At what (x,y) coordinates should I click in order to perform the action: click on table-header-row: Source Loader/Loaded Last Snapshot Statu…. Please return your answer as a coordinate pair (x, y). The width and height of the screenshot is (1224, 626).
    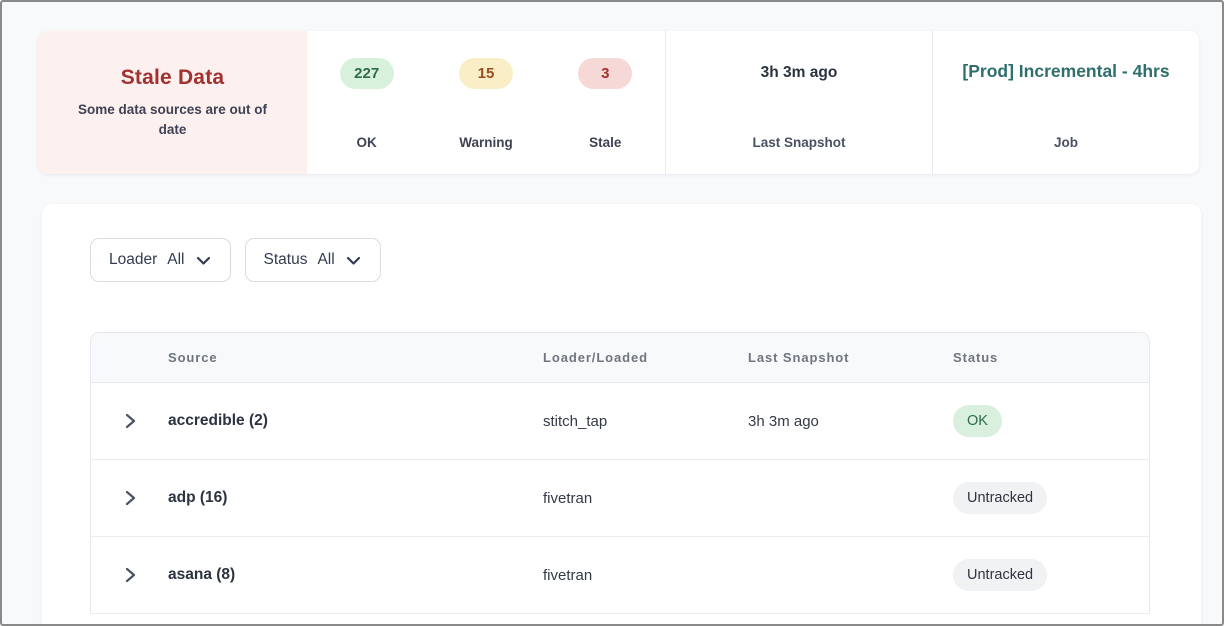
    Looking at the image, I should click on (620, 358).